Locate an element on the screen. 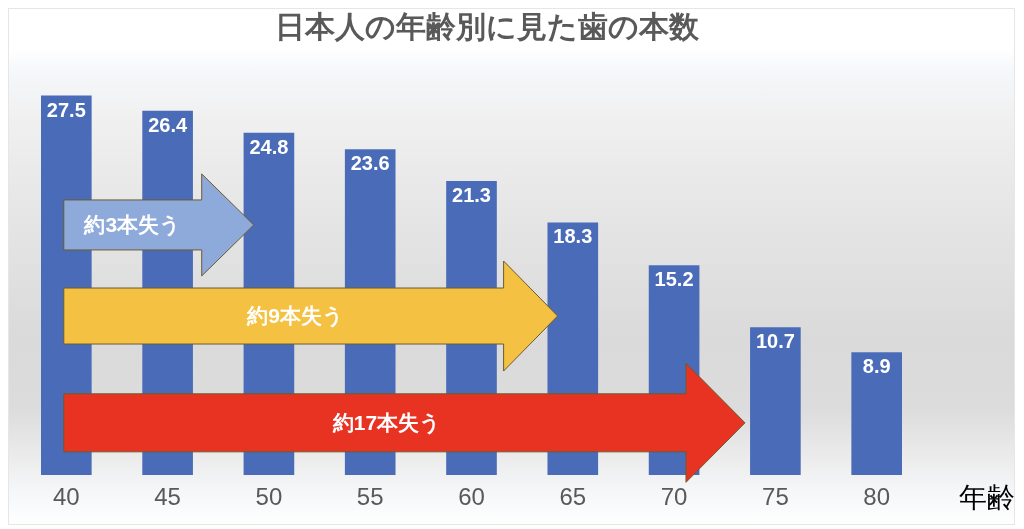 This screenshot has width=1024, height=529. data-label: 27.5 is located at coordinates (66, 109).